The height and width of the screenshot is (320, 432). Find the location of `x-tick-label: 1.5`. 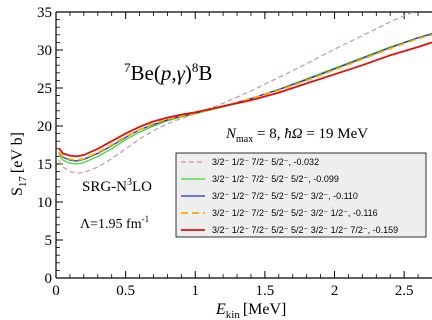

x-tick-label: 1.5 is located at coordinates (265, 291).